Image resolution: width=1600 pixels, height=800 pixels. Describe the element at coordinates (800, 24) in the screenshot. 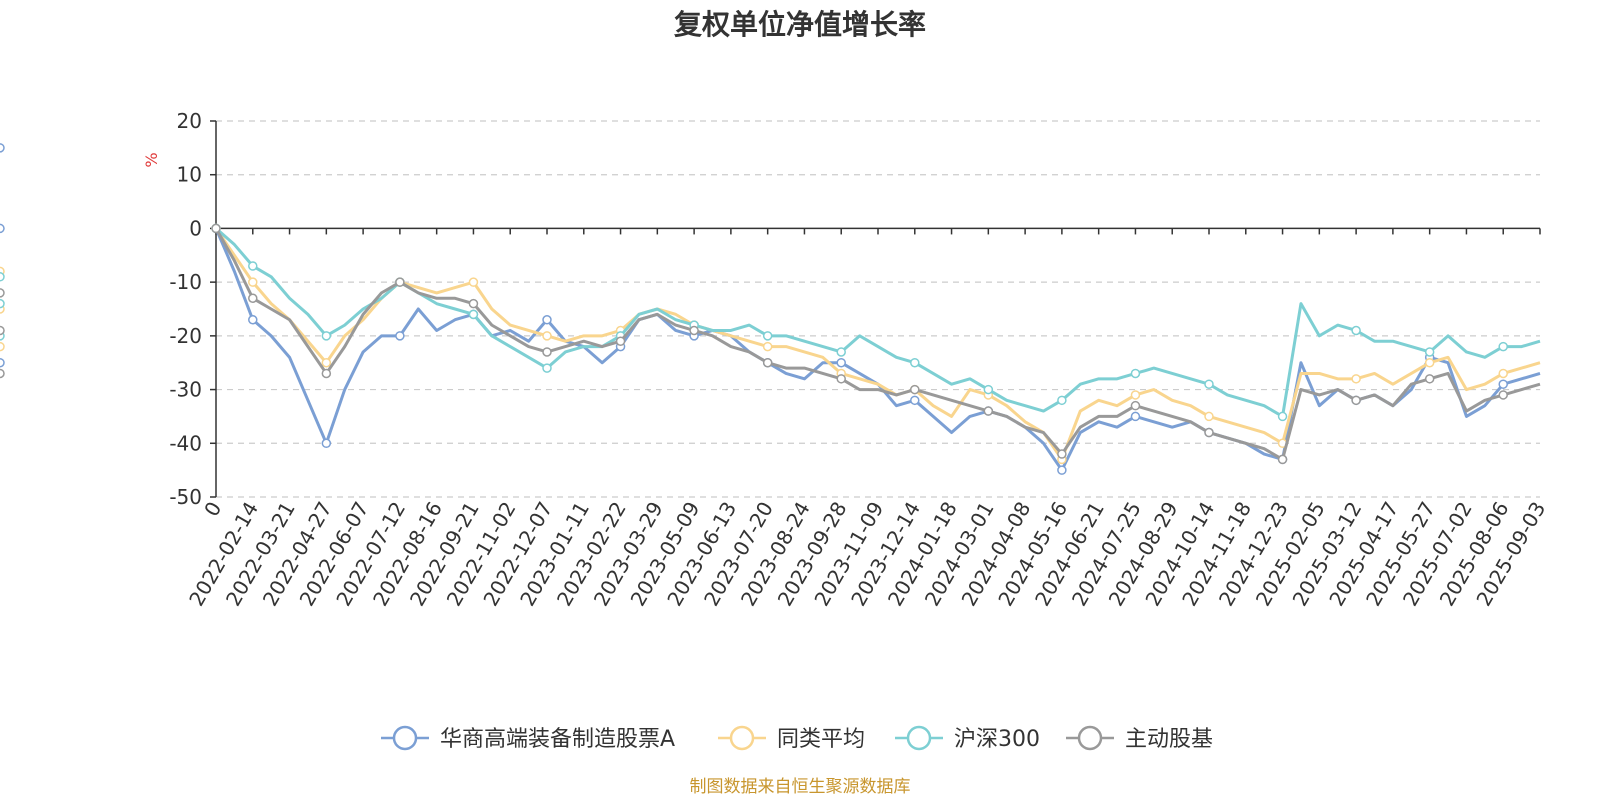

I see `chart-title: 复权单位净值增长率` at that location.